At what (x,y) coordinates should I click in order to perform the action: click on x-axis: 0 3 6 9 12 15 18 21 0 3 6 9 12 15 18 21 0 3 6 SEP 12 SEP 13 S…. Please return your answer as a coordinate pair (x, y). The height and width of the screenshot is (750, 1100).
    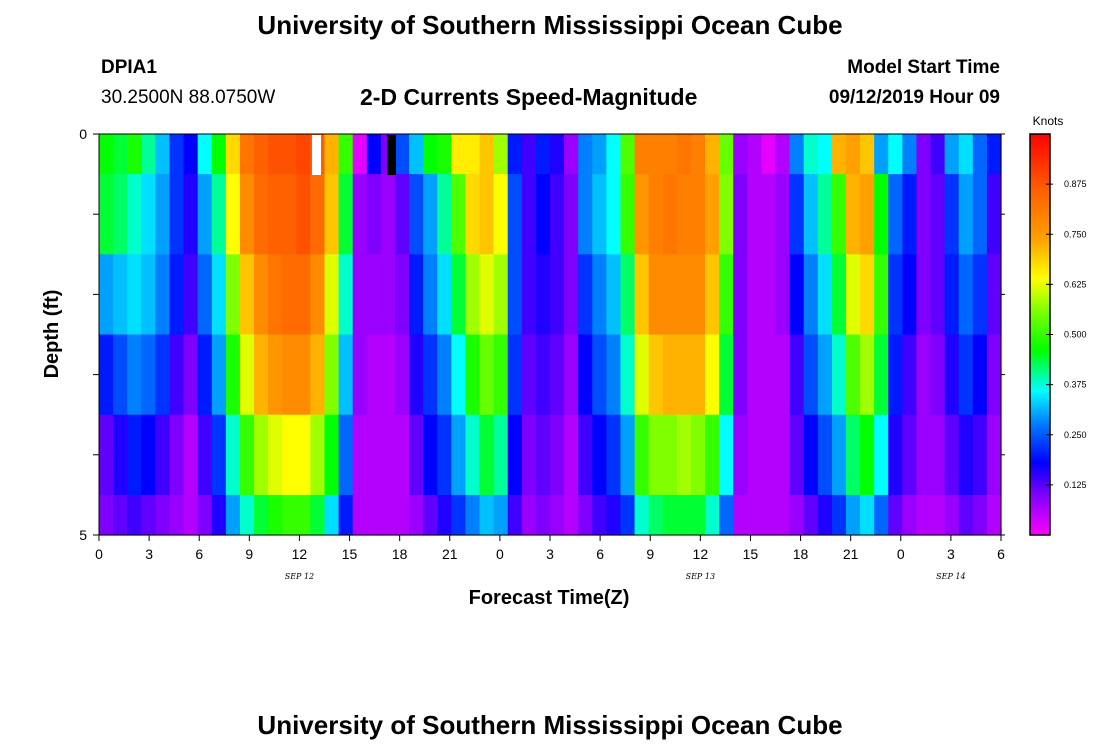
    Looking at the image, I should click on (550, 558).